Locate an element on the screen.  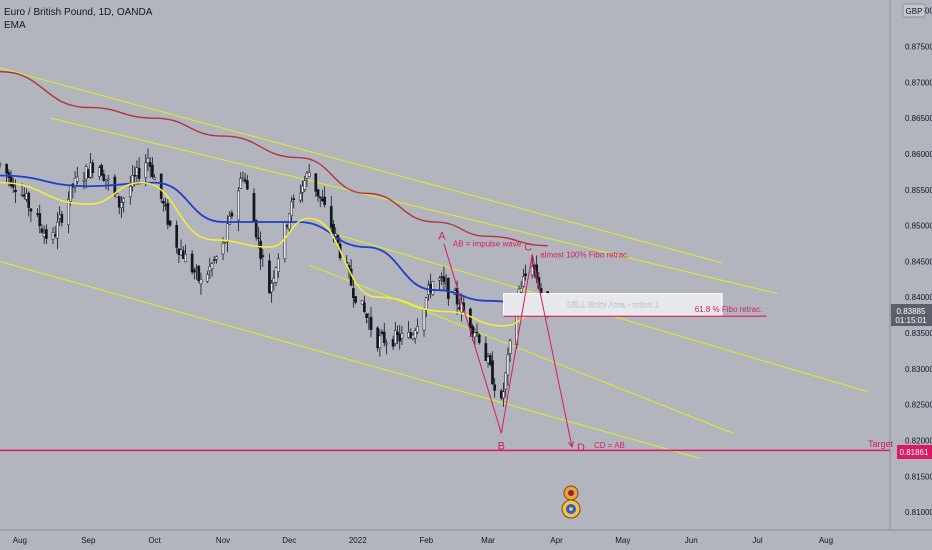
time-tick-label: Mar is located at coordinates (488, 540).